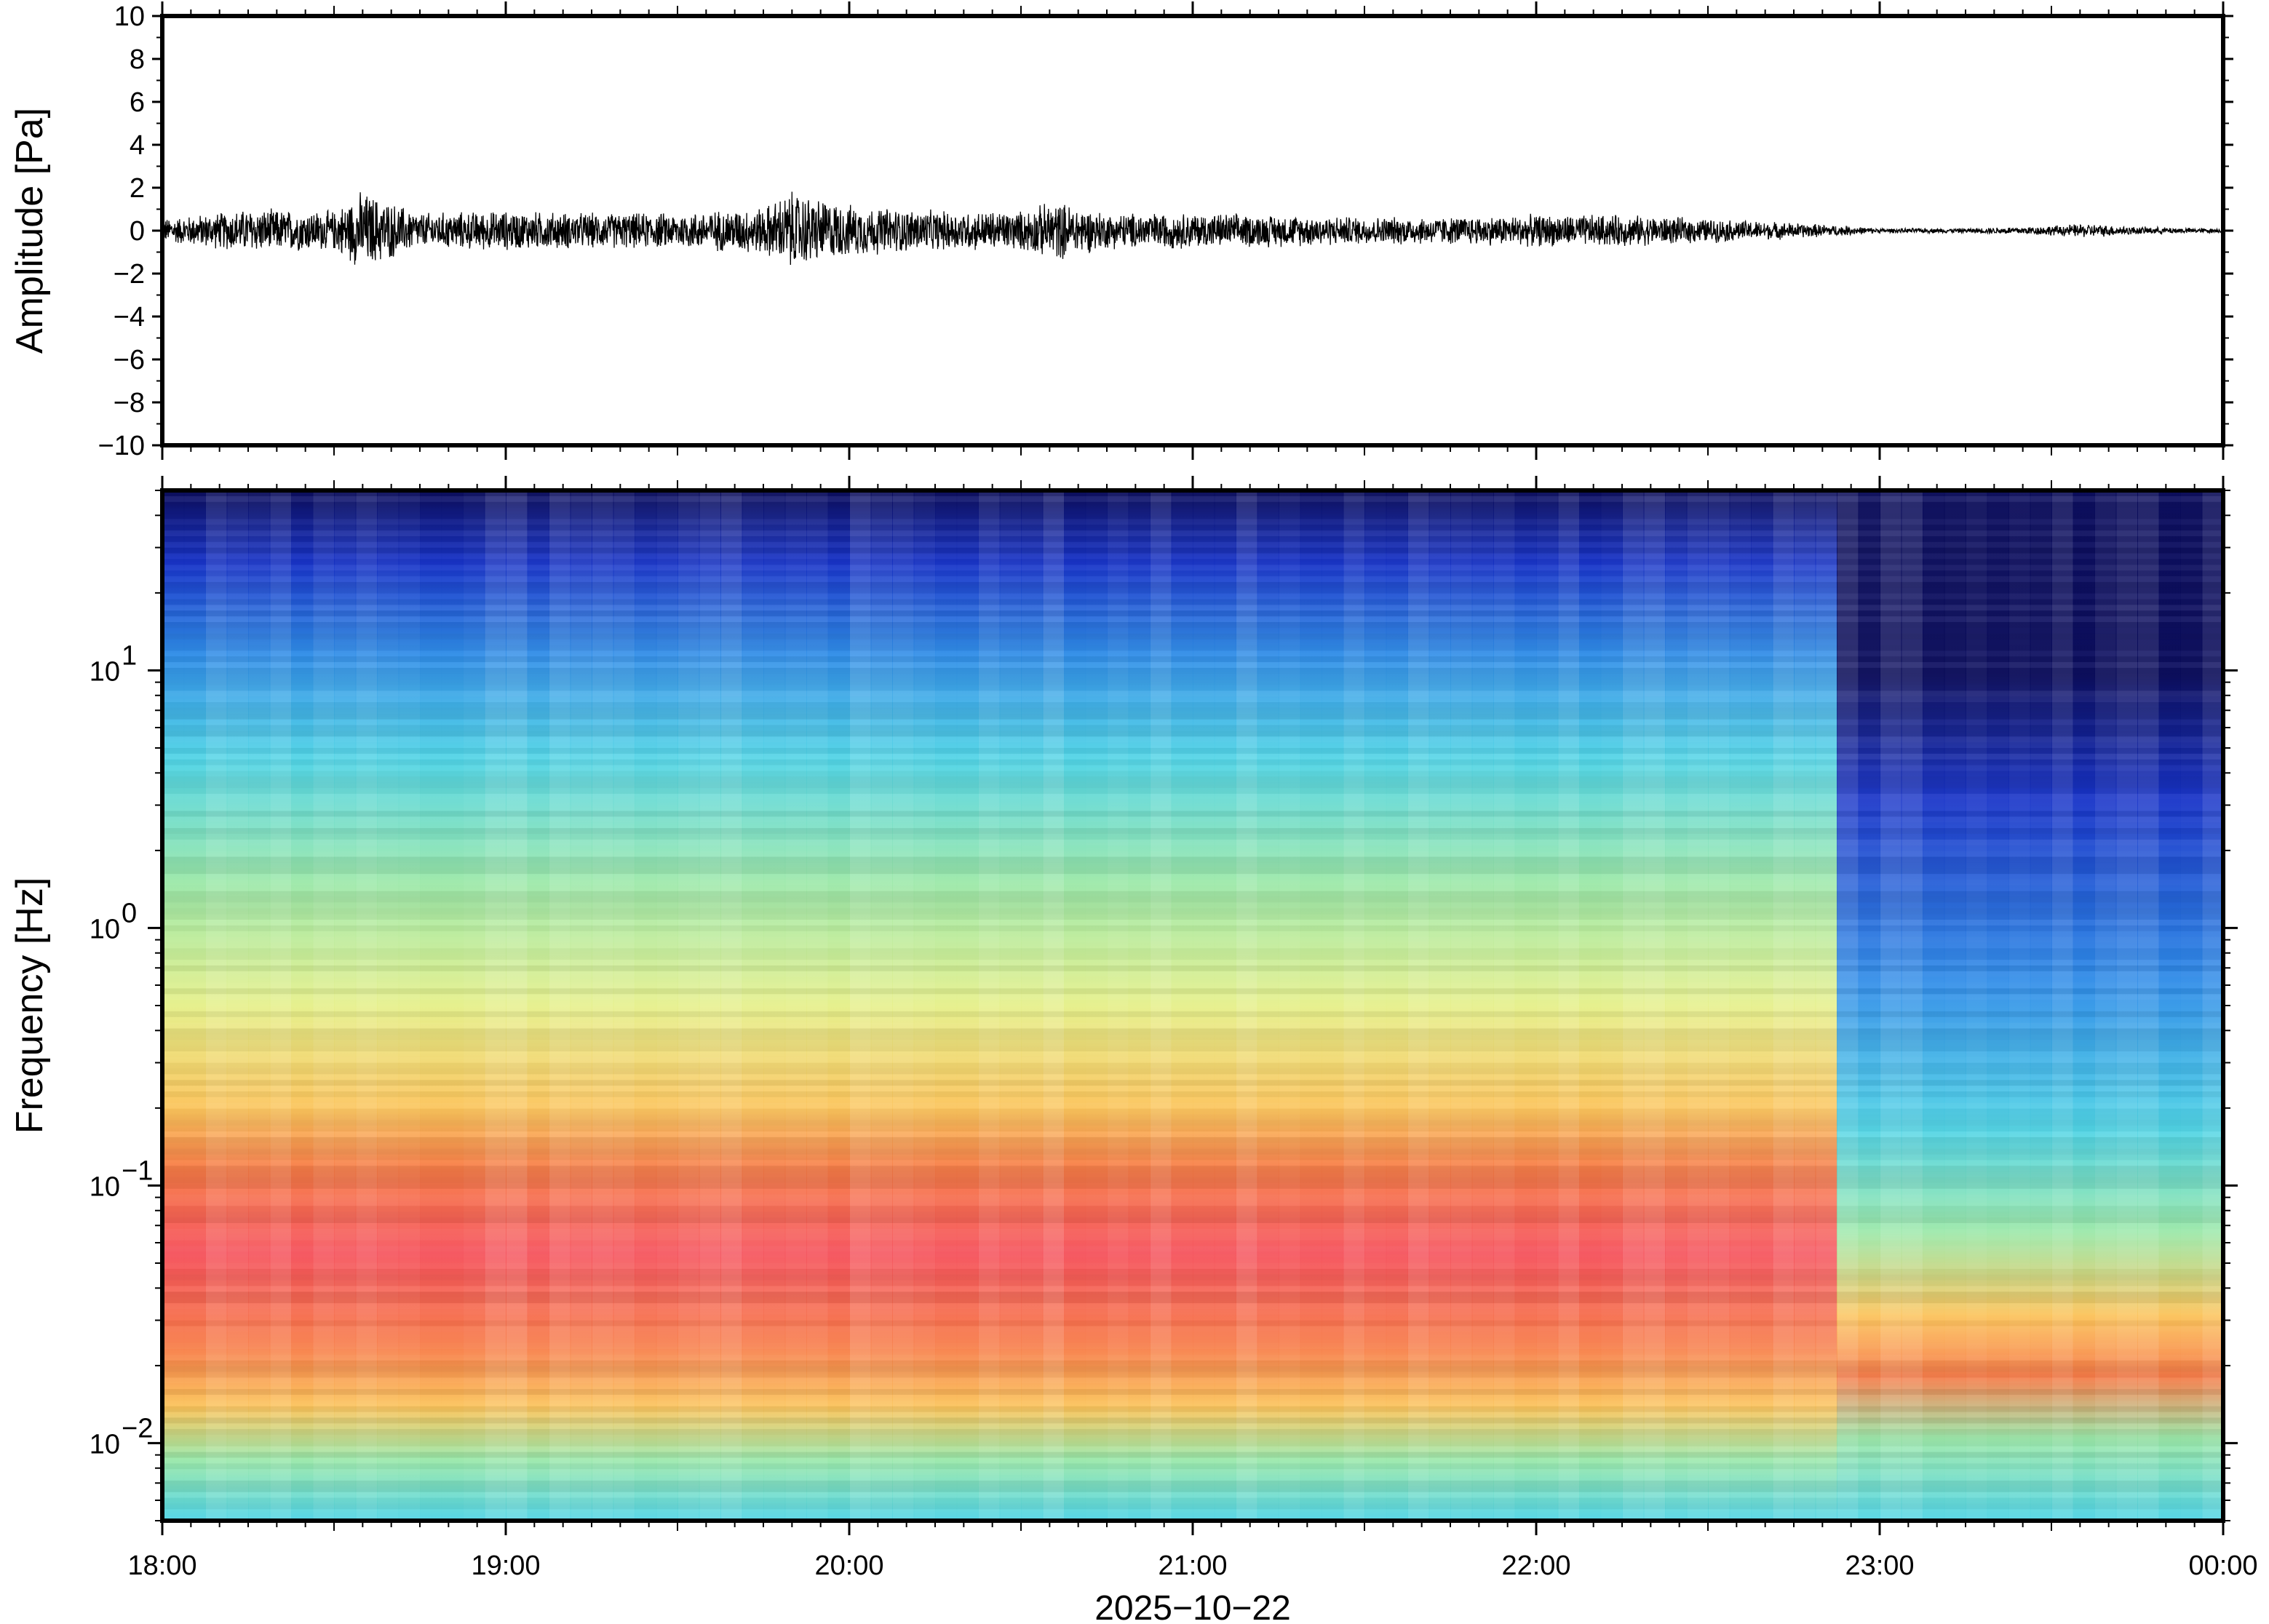  Describe the element at coordinates (130, 655) in the screenshot. I see `frequency-y-tick-exponent: 1` at that location.